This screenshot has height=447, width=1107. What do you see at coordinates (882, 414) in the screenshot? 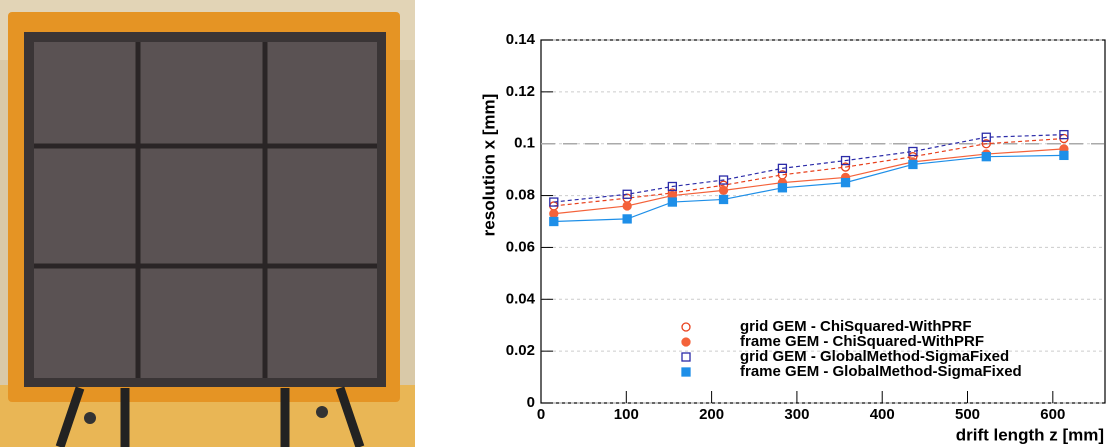
I see `x-tick-label: 400` at bounding box center [882, 414].